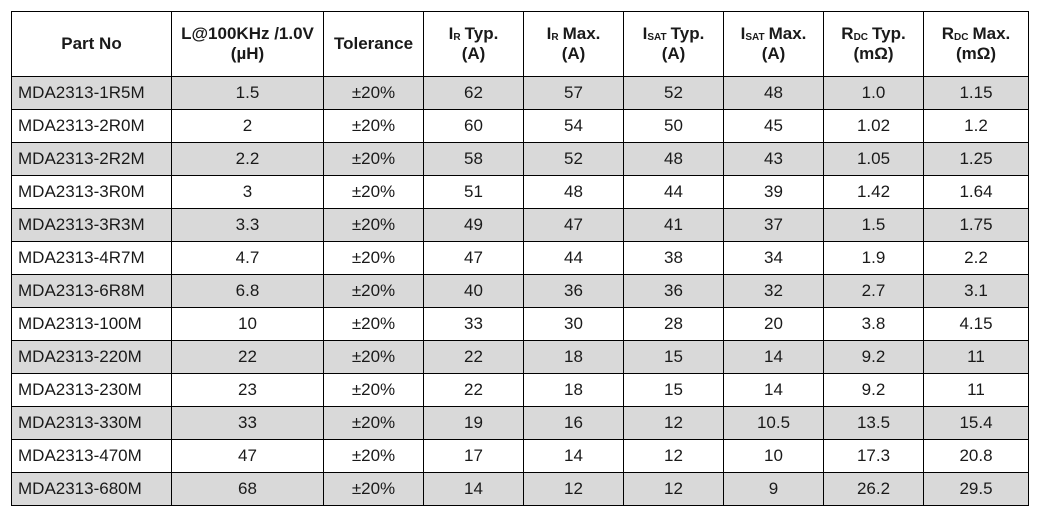 The height and width of the screenshot is (520, 1042). What do you see at coordinates (247, 192) in the screenshot?
I see `cell-inductance: 3` at bounding box center [247, 192].